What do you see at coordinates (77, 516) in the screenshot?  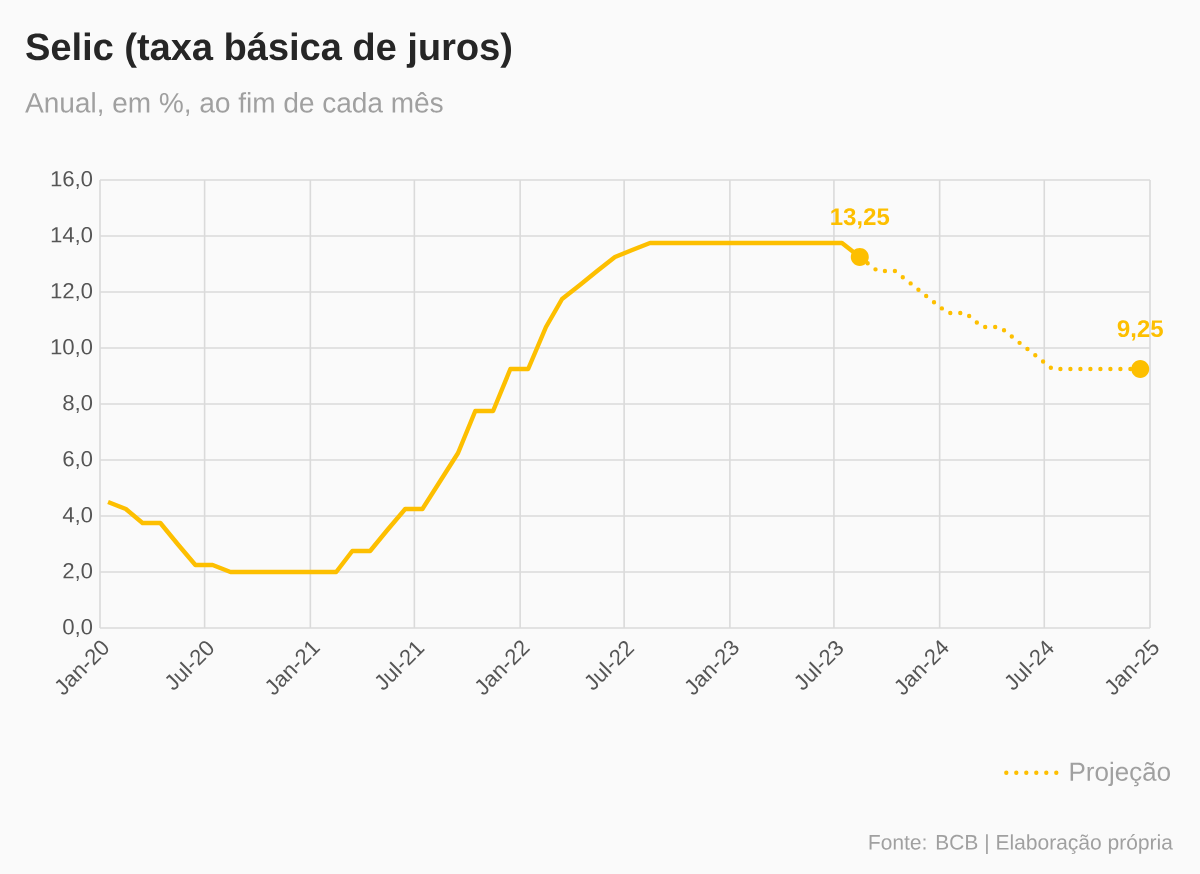 I see `y-tick-label: 4,0` at bounding box center [77, 516].